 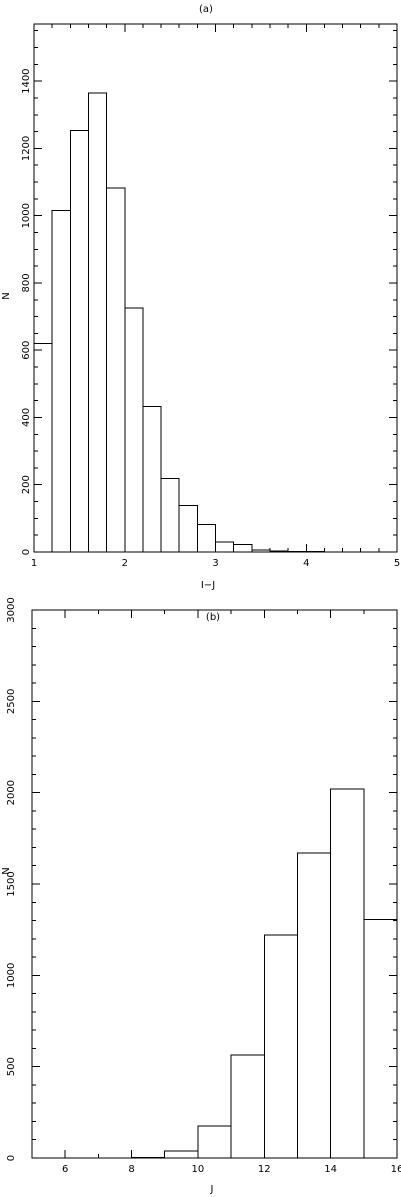 What do you see at coordinates (26, 282) in the screenshot?
I see `panel-a-ytick-label: 800` at bounding box center [26, 282].